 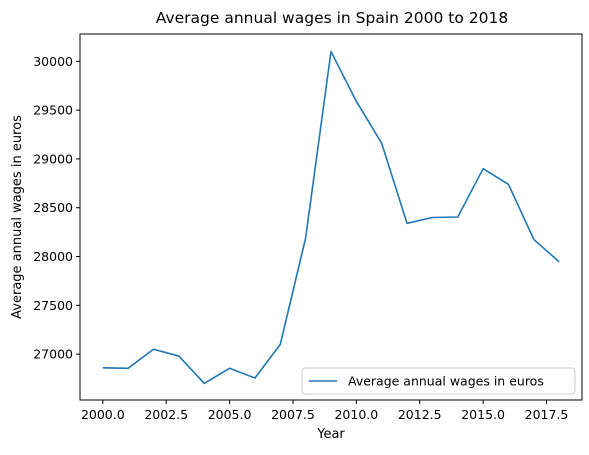 I want to click on x-tick-label: 2010.0, so click(x=356, y=414).